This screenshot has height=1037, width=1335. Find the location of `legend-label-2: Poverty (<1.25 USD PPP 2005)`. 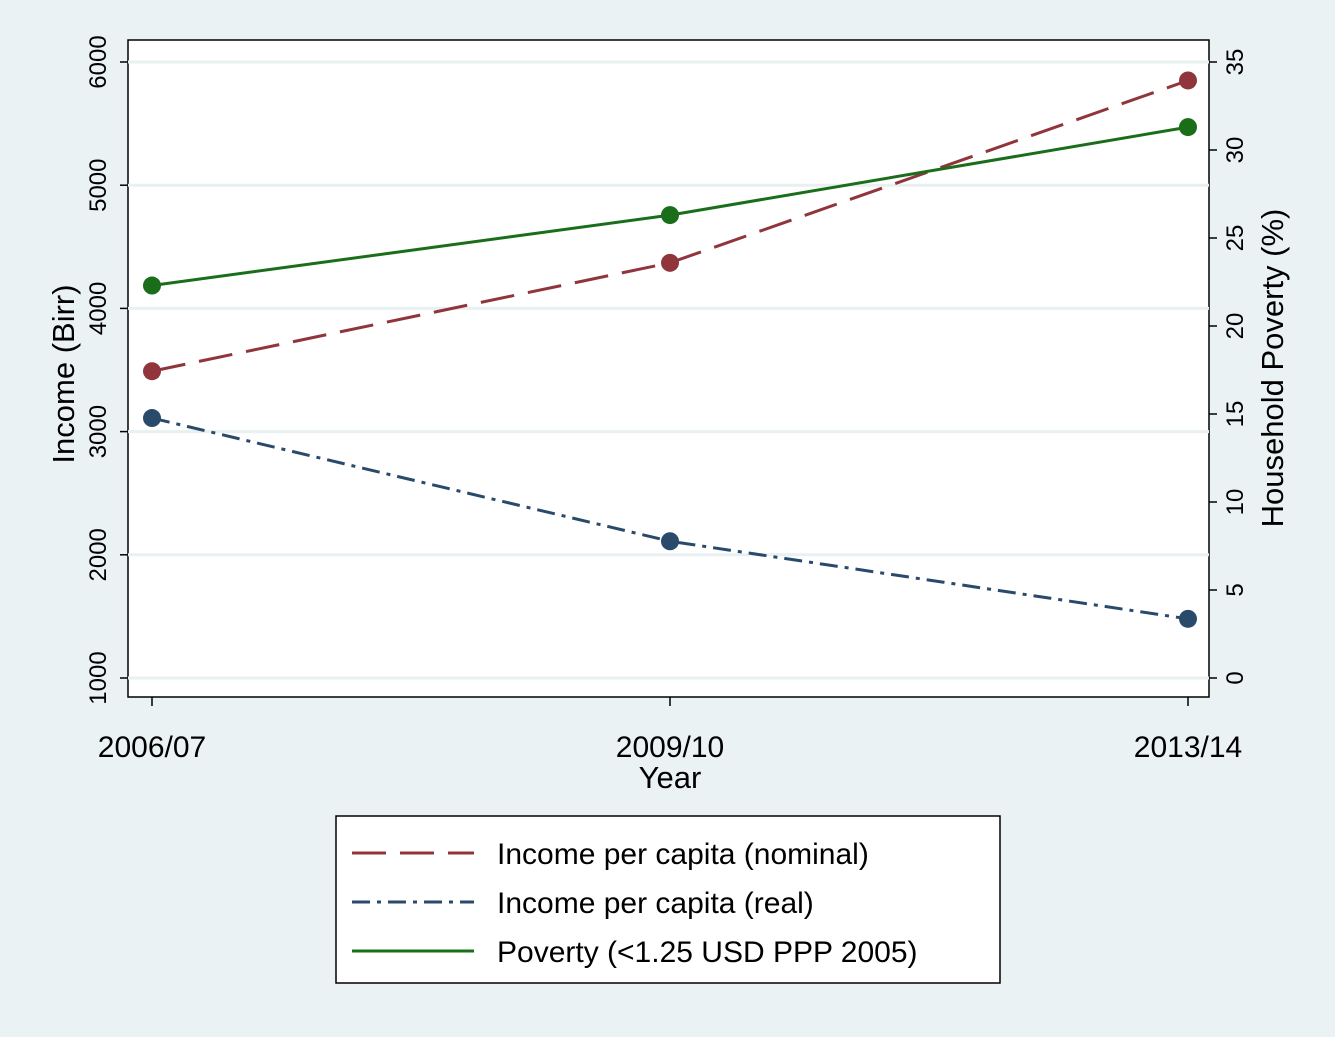

legend-label-2: Poverty (<1.25 USD PPP 2005) is located at coordinates (707, 952).